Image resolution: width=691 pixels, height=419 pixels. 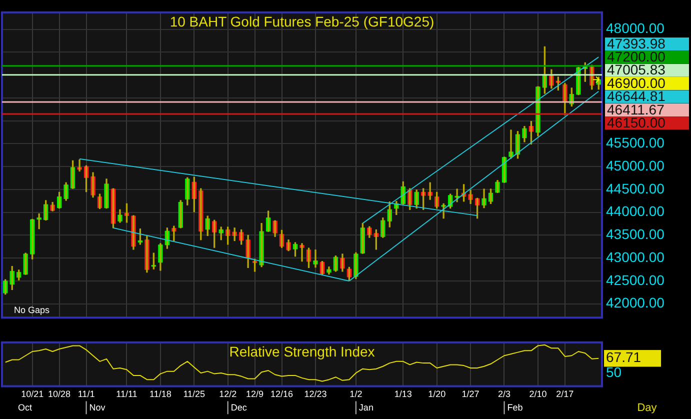 What do you see at coordinates (25, 407) in the screenshot?
I see `text: Oct` at bounding box center [25, 407].